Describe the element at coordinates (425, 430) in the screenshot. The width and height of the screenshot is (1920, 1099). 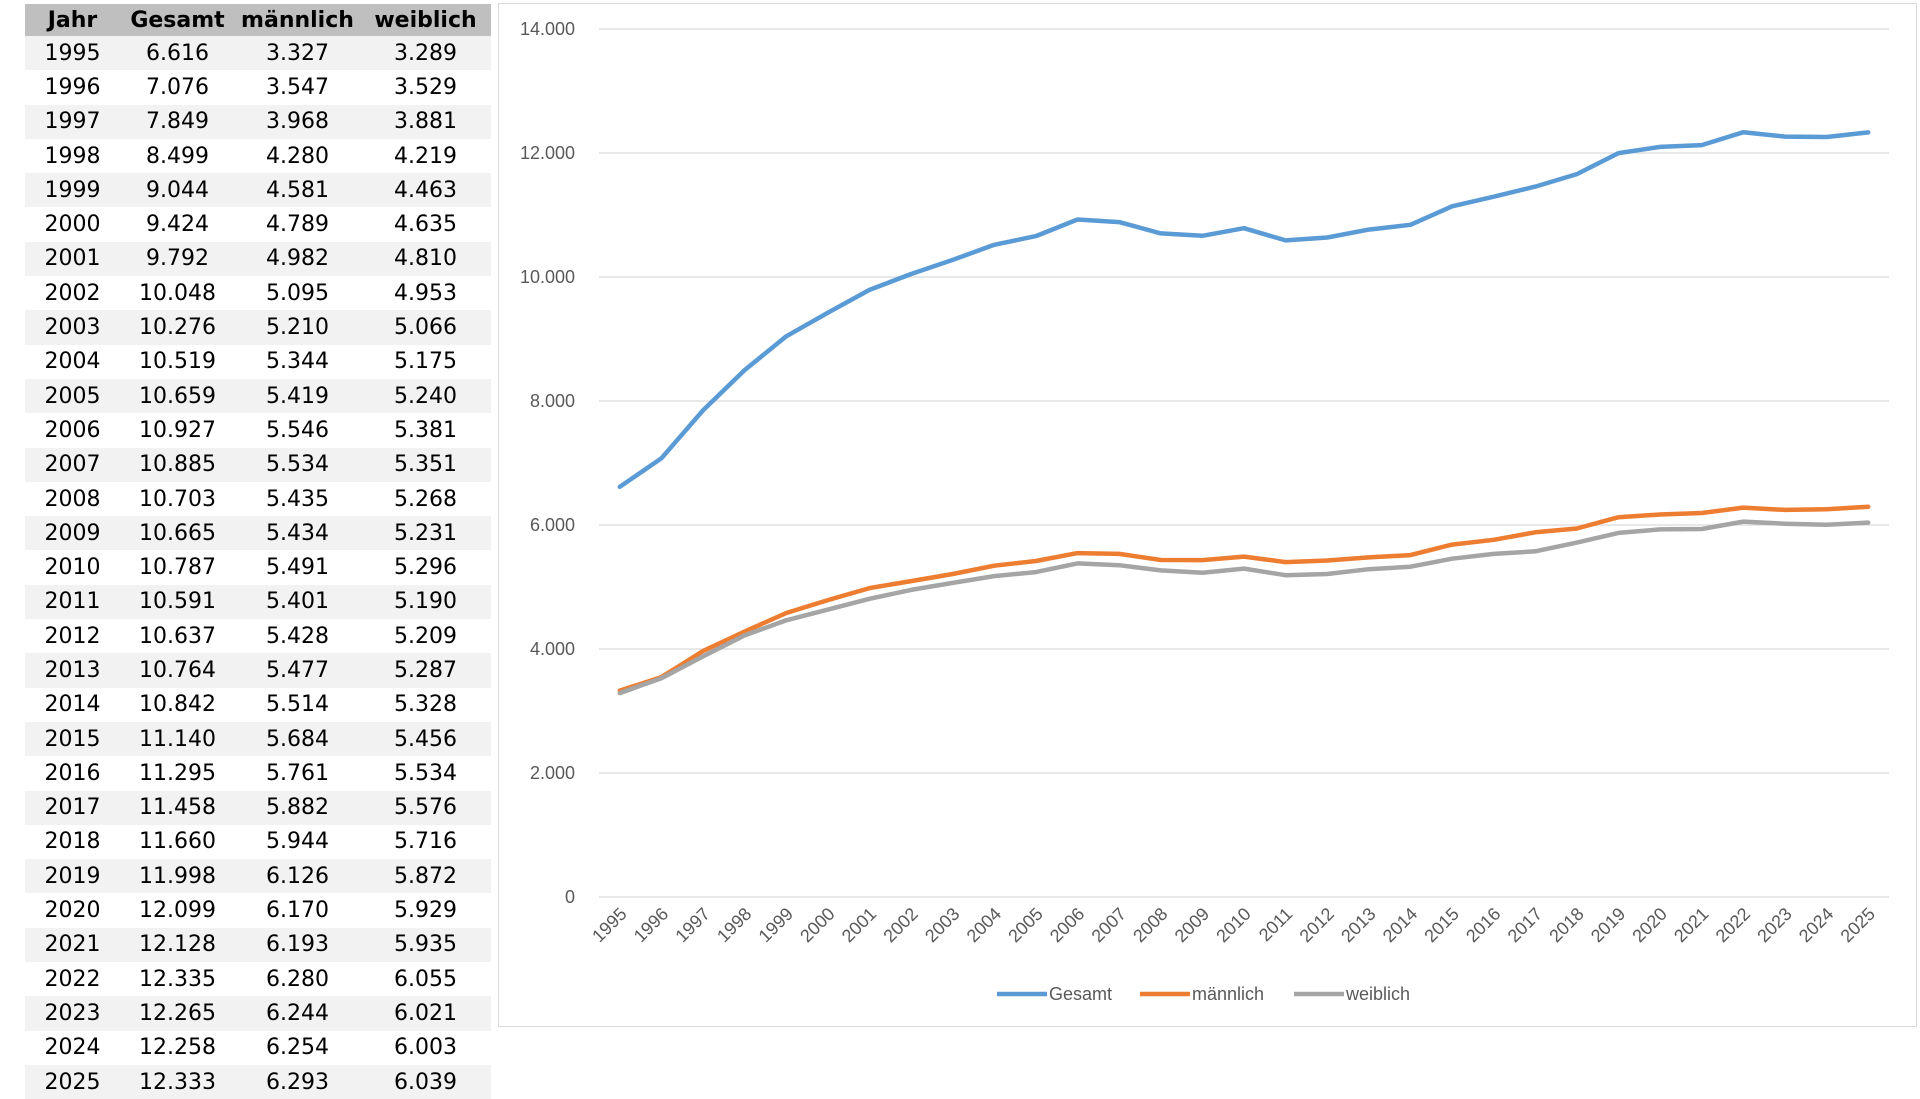
I see `cell-weiblich: 5.381` at that location.